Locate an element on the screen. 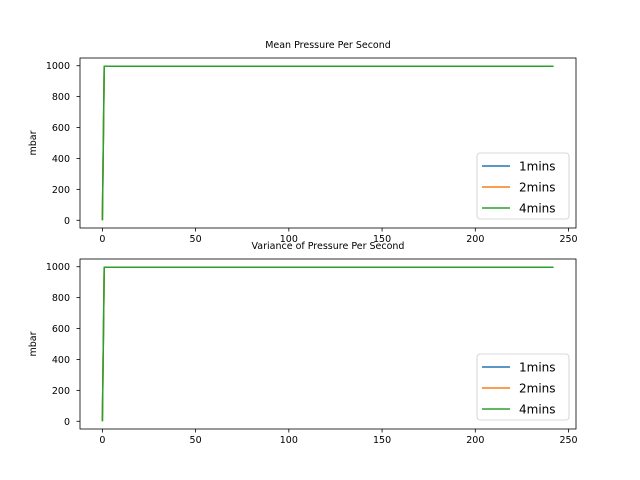  chart-title: Variance of Pressure Per Second is located at coordinates (328, 246).